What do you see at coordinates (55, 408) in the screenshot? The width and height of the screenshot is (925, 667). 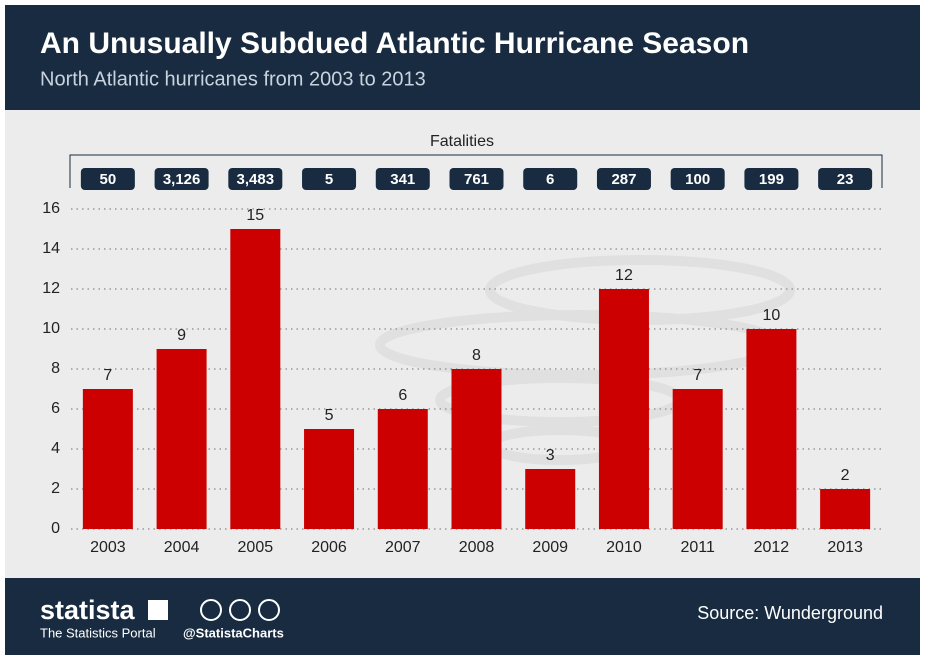 I see `y-tick-label: 6` at bounding box center [55, 408].